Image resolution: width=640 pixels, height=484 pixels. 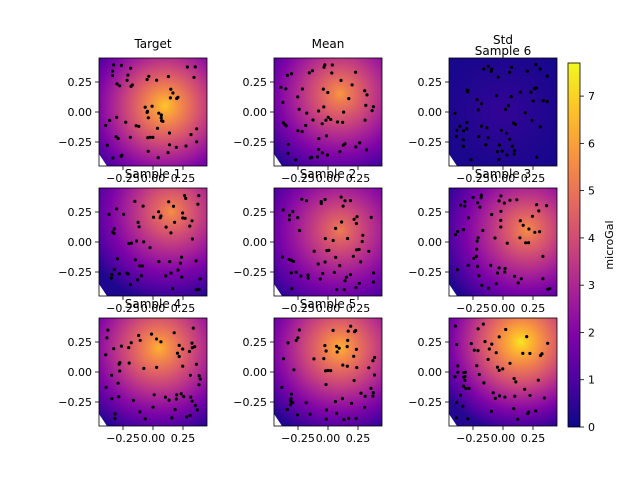 I want to click on x-tick-label: −0.25, so click(x=473, y=308).